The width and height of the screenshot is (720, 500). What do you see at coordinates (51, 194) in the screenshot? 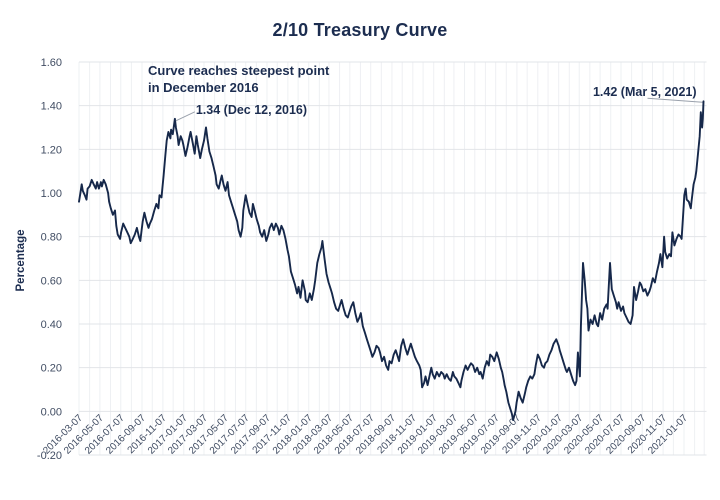
I see `y-tick-label: 1.00` at bounding box center [51, 194].